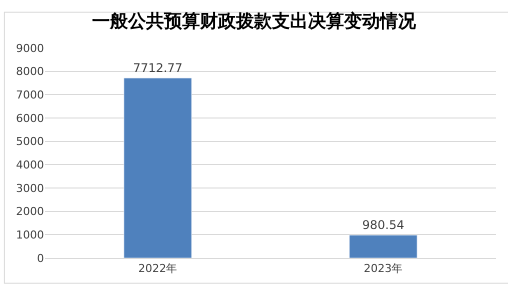 This screenshot has width=508, height=290. Describe the element at coordinates (40, 258) in the screenshot. I see `y-tick-label: 0` at that location.